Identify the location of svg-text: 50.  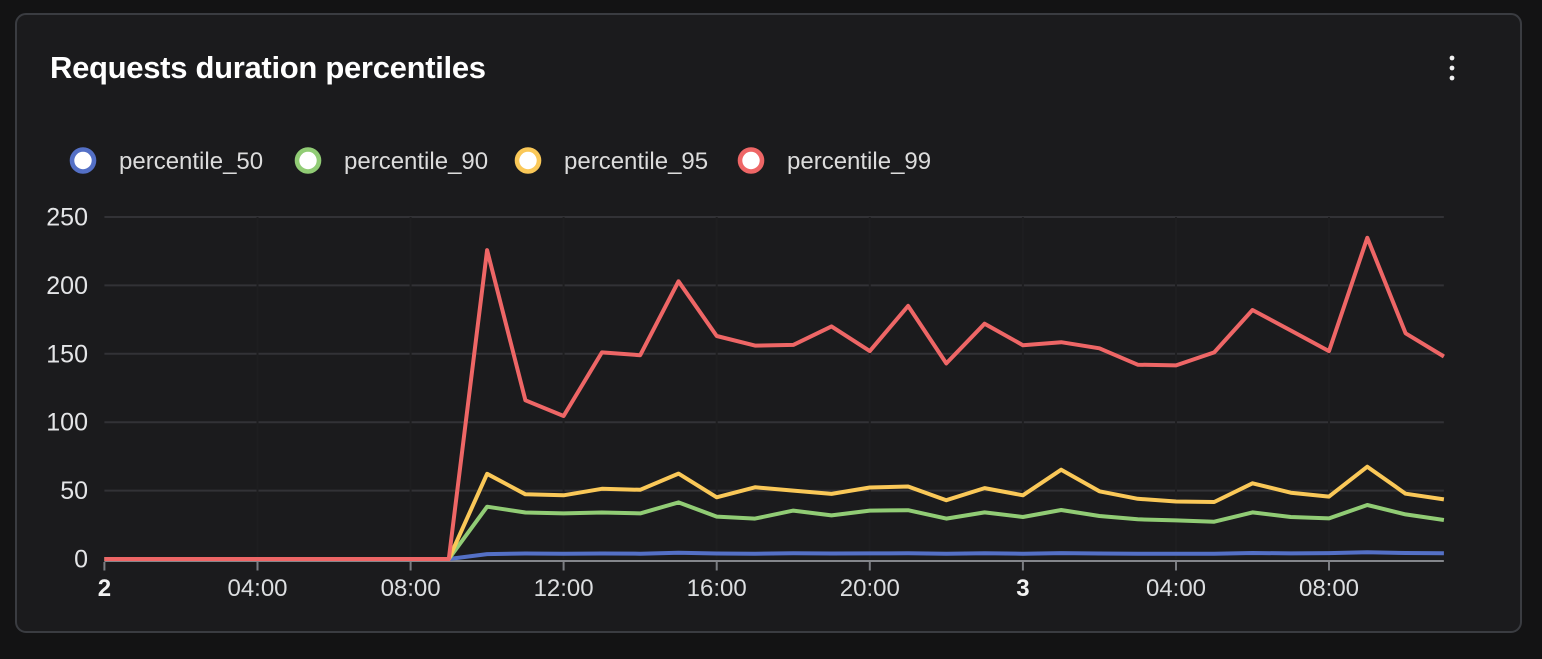
(74, 491).